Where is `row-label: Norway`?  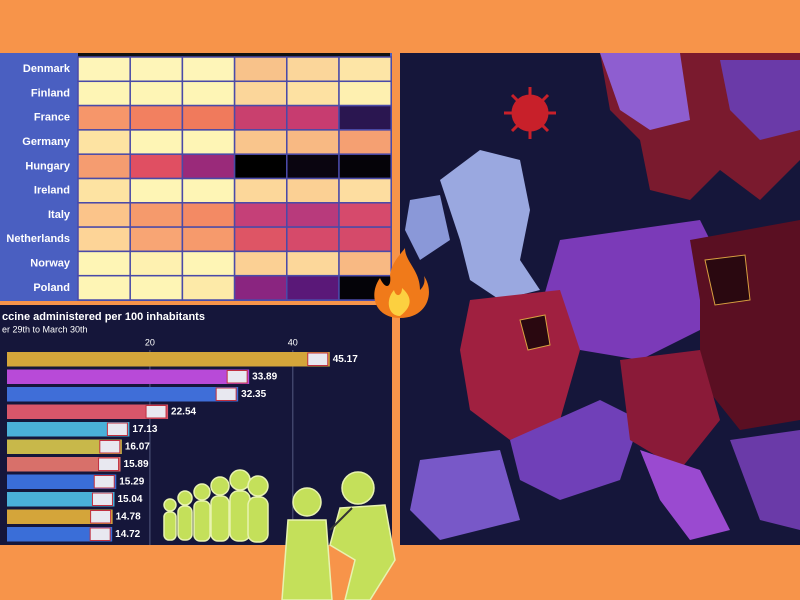
row-label: Norway is located at coordinates (50, 263).